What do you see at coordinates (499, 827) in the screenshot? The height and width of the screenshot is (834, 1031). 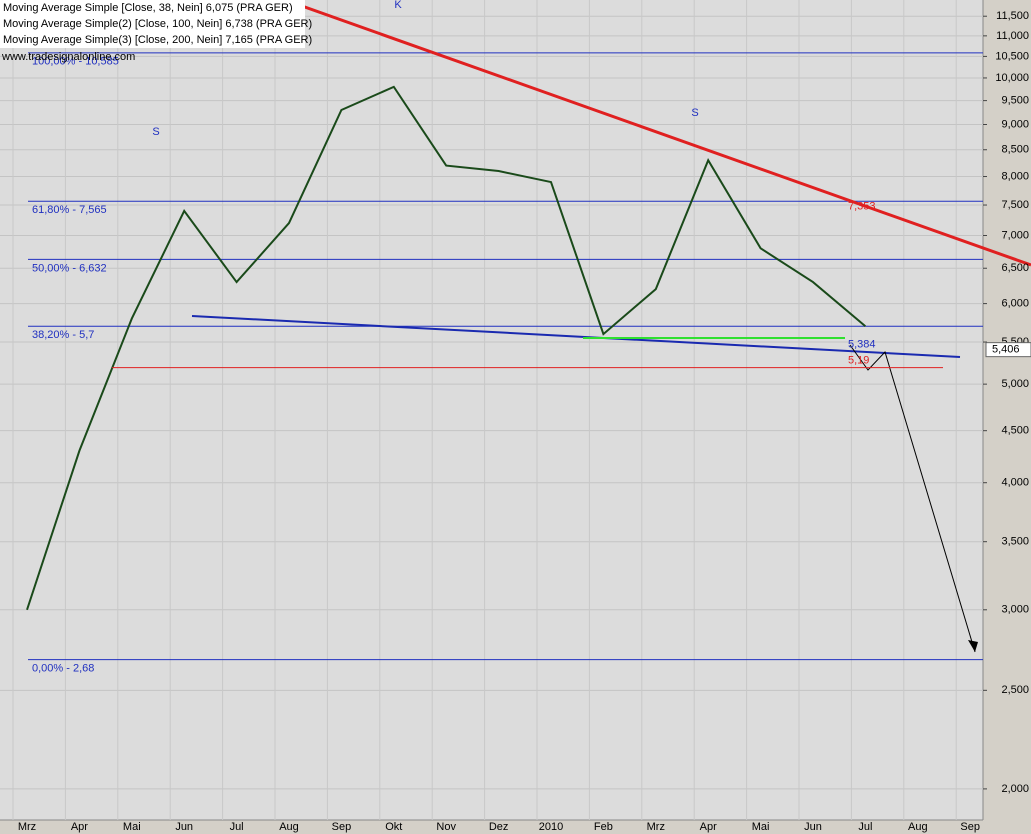 I see `x-tick-label: Dez` at bounding box center [499, 827].